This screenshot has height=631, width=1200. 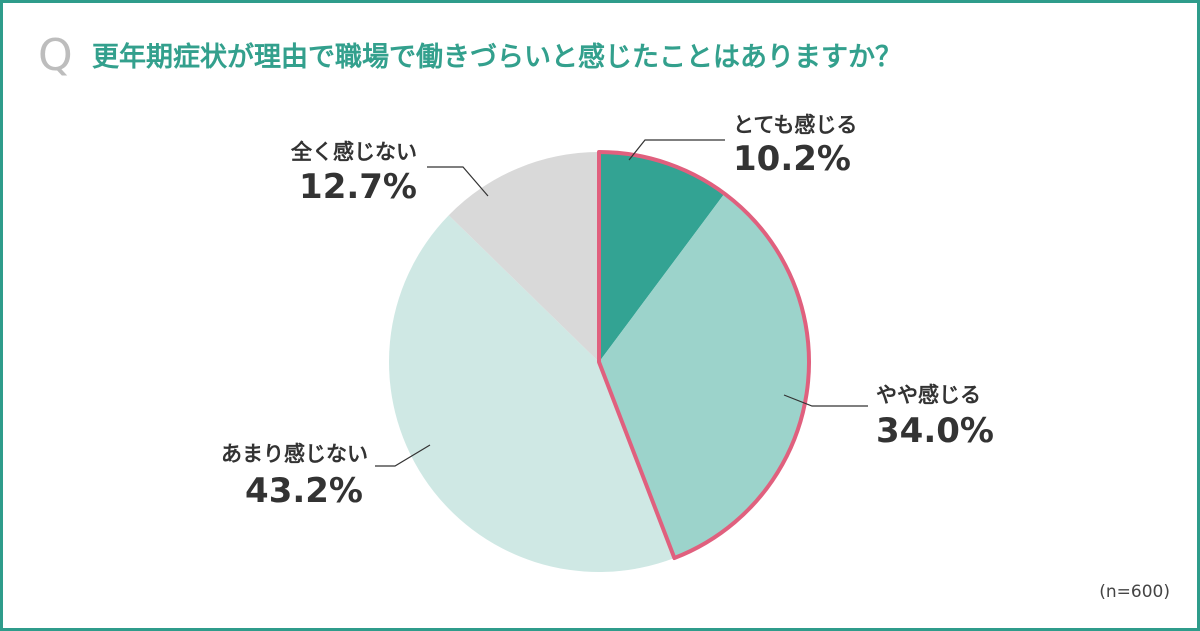 I want to click on slice-label-2: やや感じる, so click(x=928, y=395).